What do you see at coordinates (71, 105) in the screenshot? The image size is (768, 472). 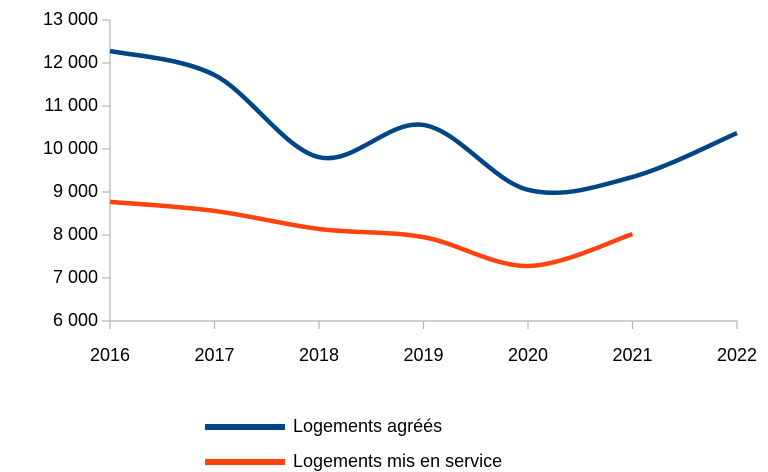 I see `y-tick-label: 11 000` at bounding box center [71, 105].